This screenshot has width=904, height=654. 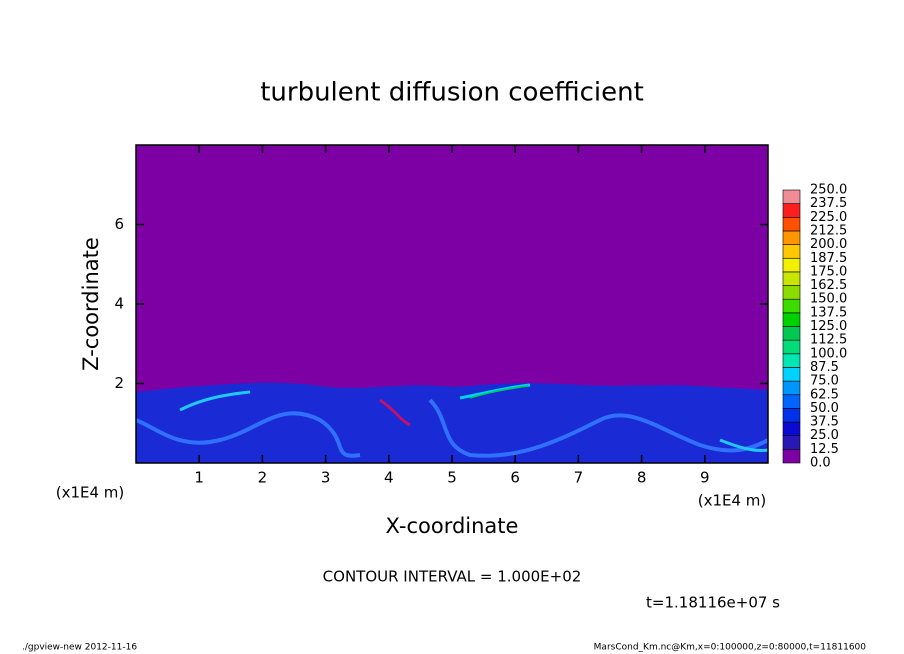 I want to click on colorbar-label: 212.5, so click(x=828, y=230).